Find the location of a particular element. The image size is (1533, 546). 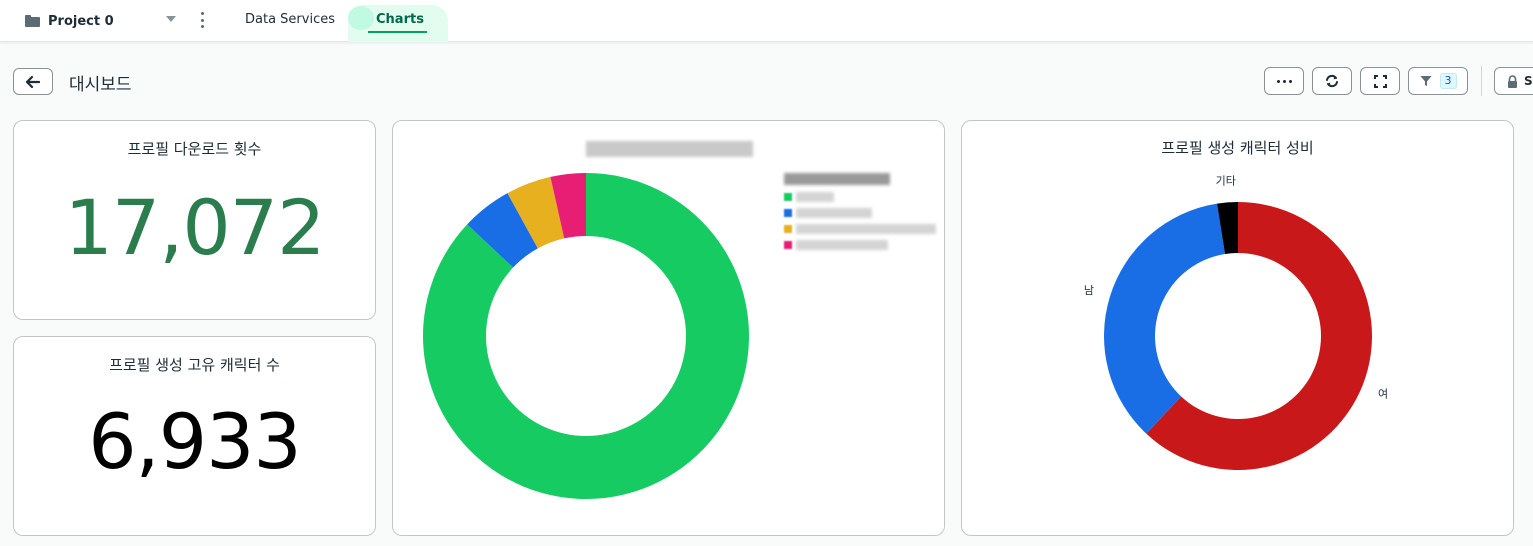

ellipsis-icon is located at coordinates (1284, 81).